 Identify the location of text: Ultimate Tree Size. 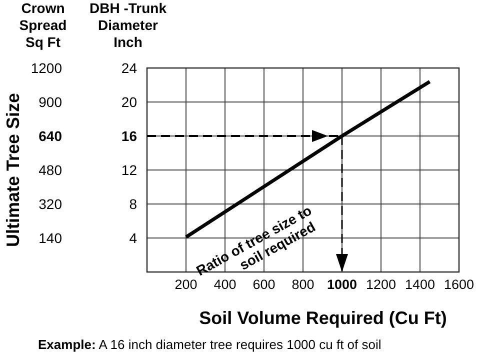
(13, 170).